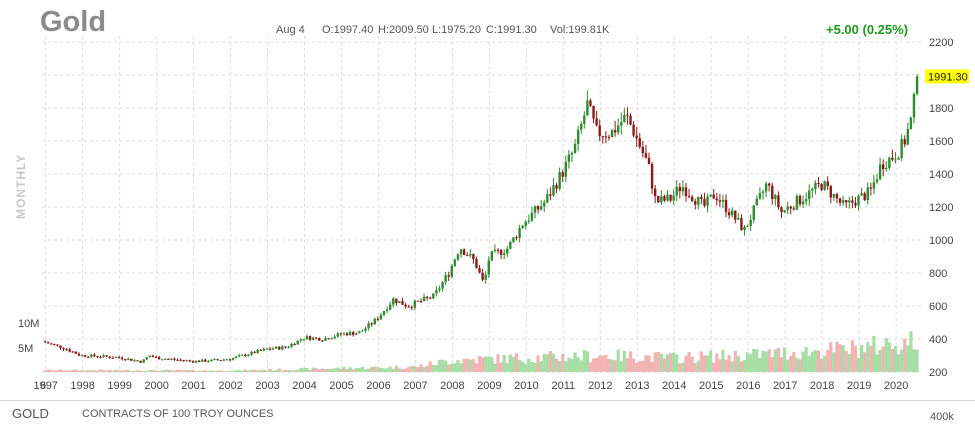  I want to click on x-tick-label: 2004, so click(304, 386).